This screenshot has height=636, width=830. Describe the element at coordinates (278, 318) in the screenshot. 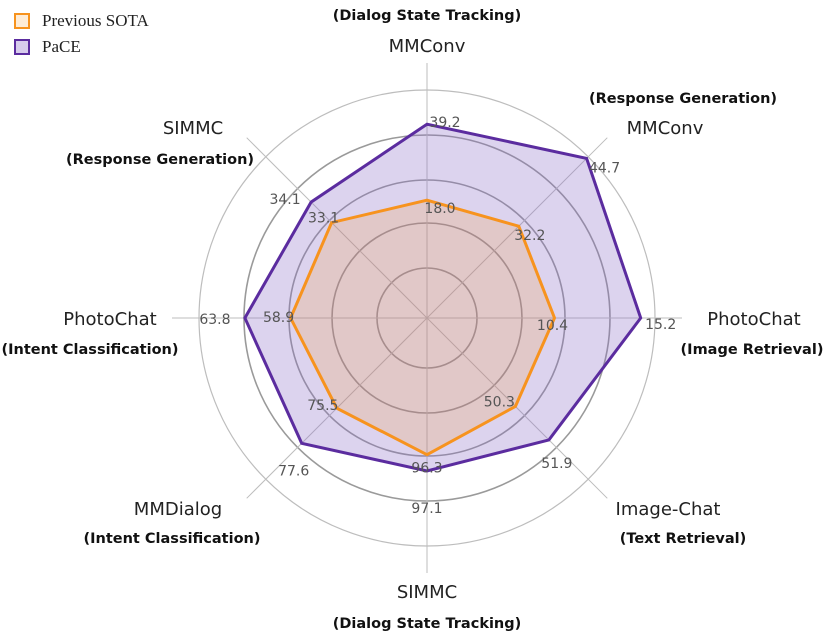

I see `value-label-prev: 58.9` at that location.